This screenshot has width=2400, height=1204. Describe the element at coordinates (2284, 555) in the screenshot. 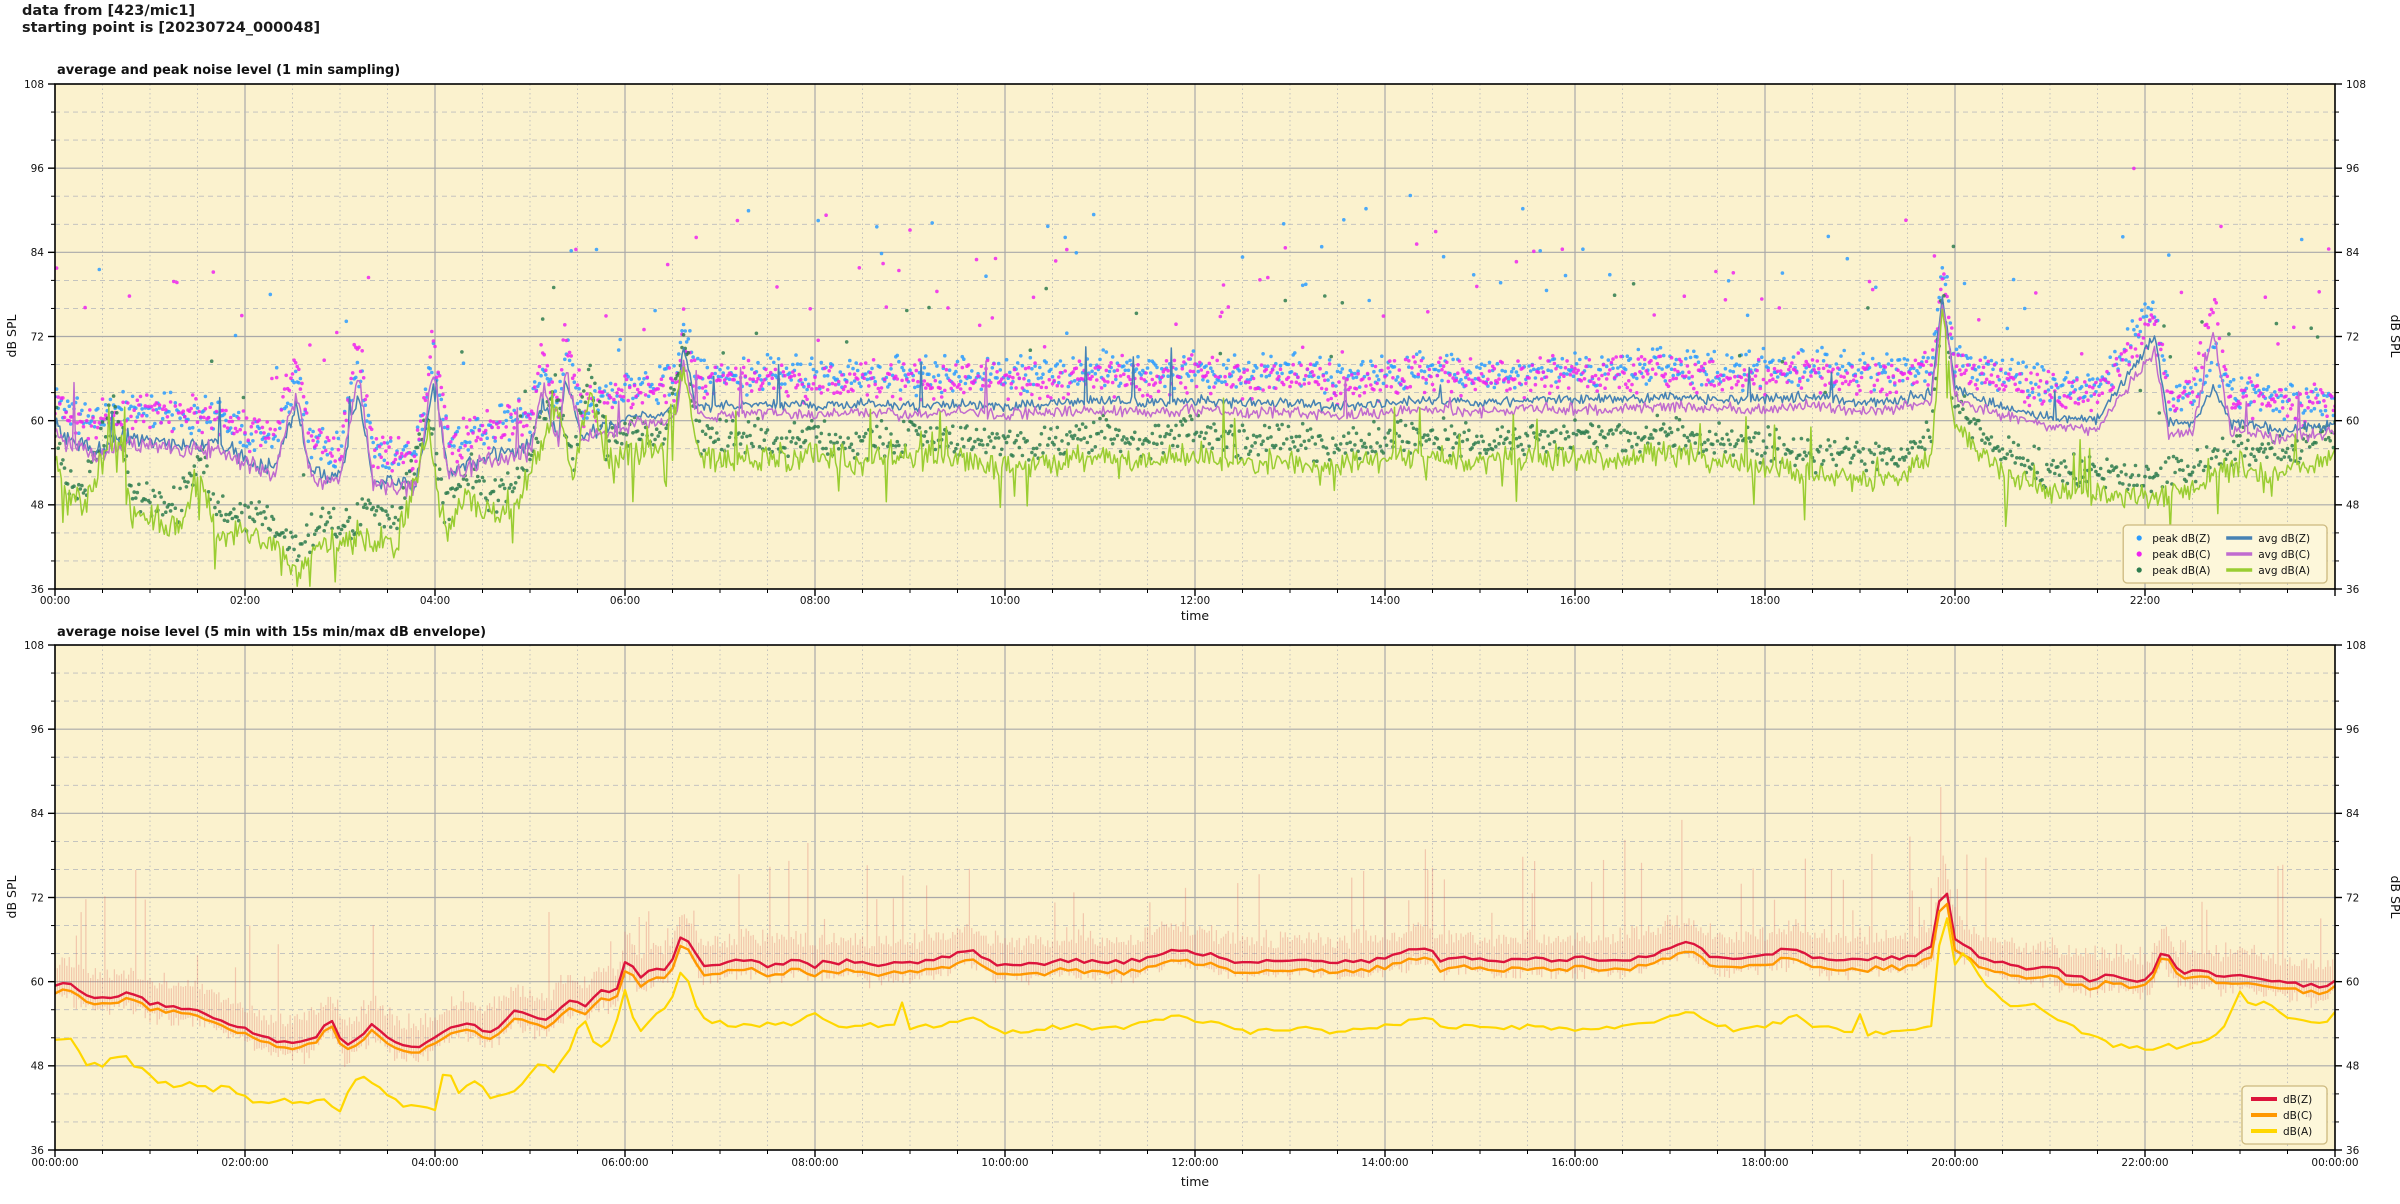

I see `svg-text: avg dB(C)` at that location.